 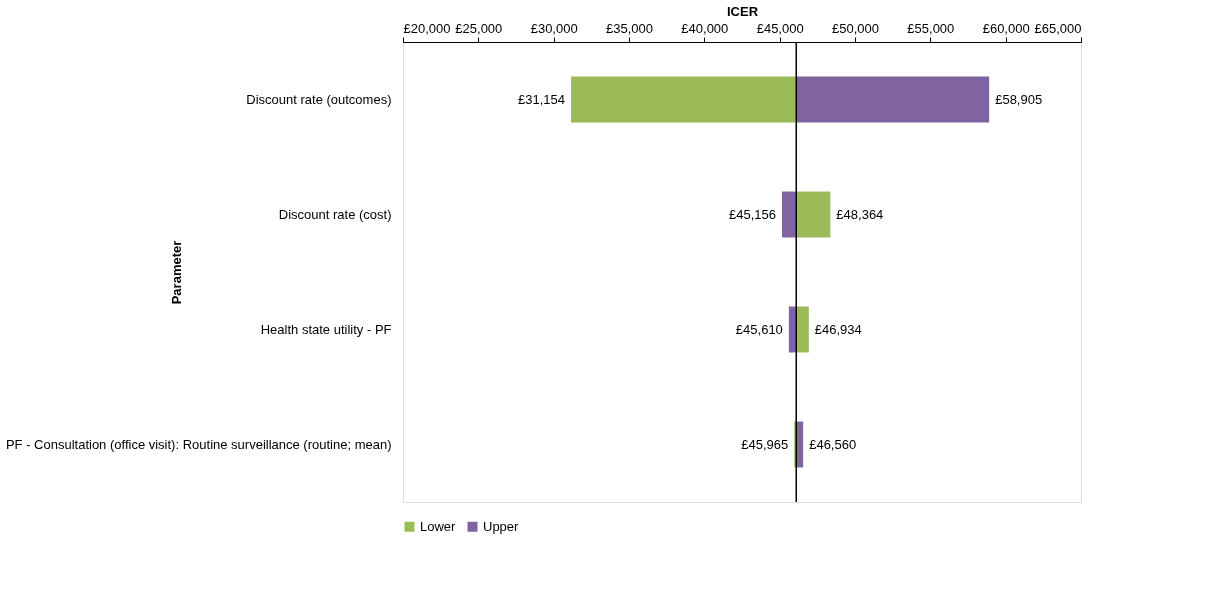 I want to click on data-label: £48,364, so click(x=860, y=214).